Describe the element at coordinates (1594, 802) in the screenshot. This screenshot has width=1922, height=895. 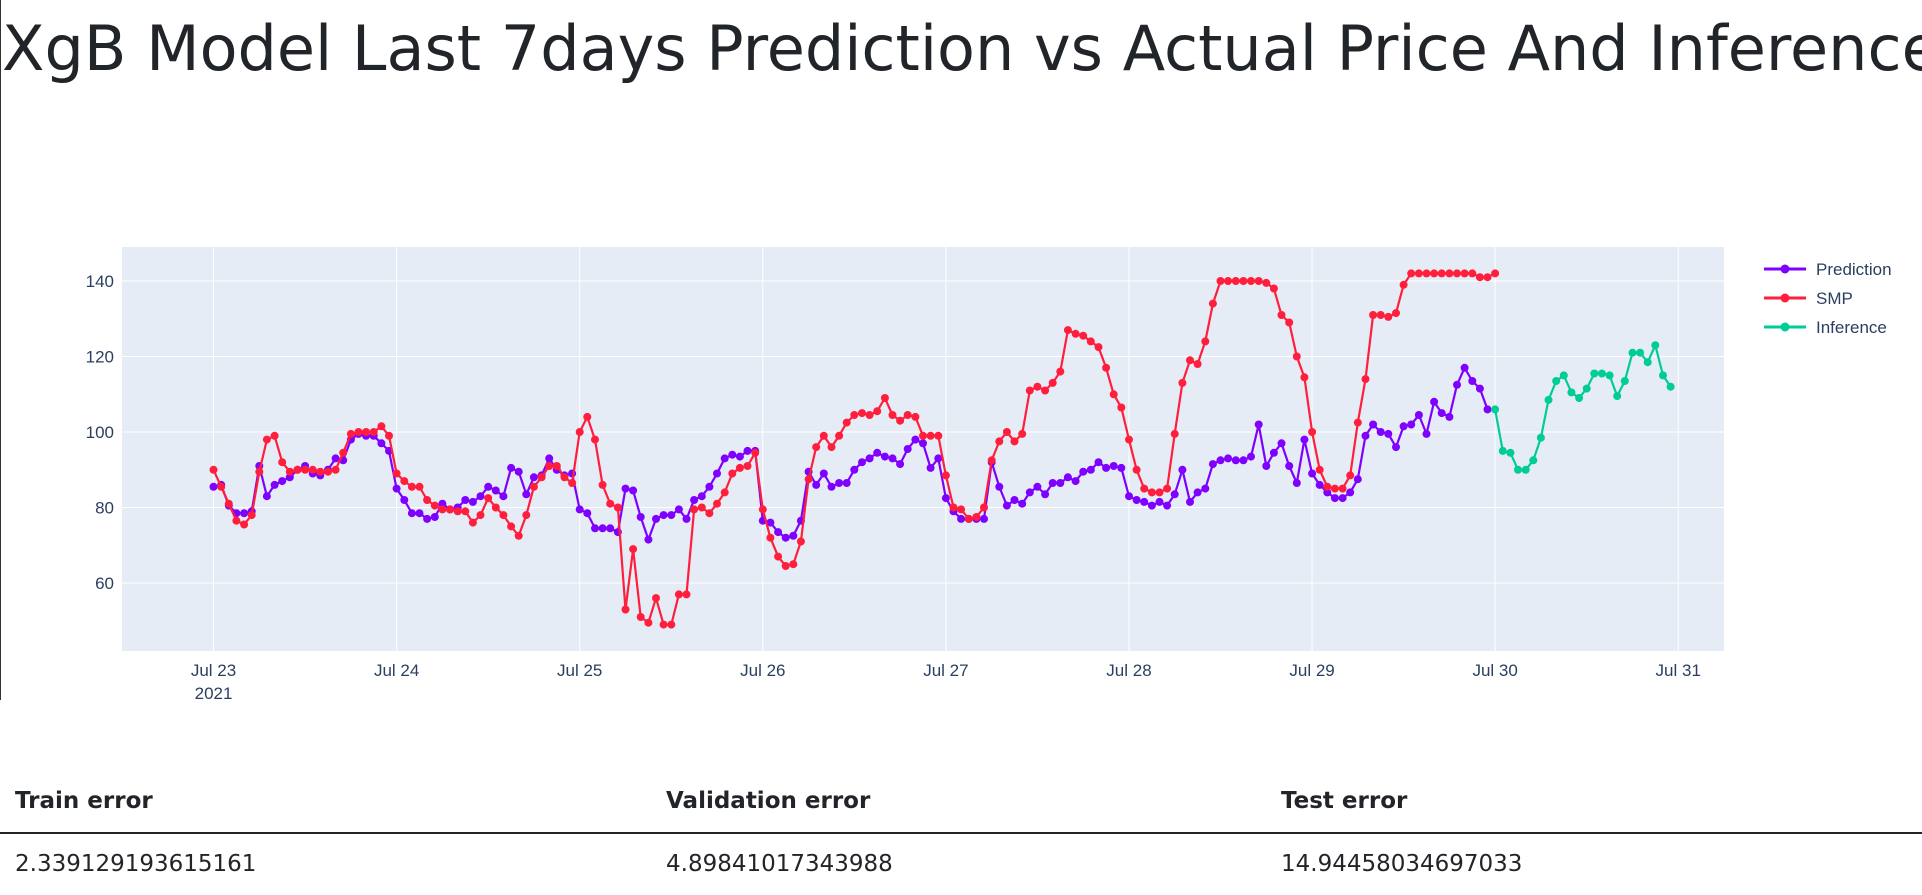
I see `test-error-header: Test error` at that location.